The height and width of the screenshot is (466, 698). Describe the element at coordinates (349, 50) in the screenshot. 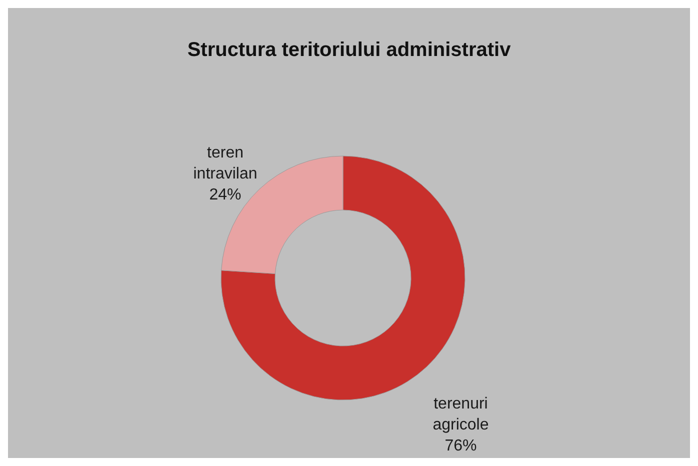

I see `chart-title: Structura teritoriului administrativ` at that location.